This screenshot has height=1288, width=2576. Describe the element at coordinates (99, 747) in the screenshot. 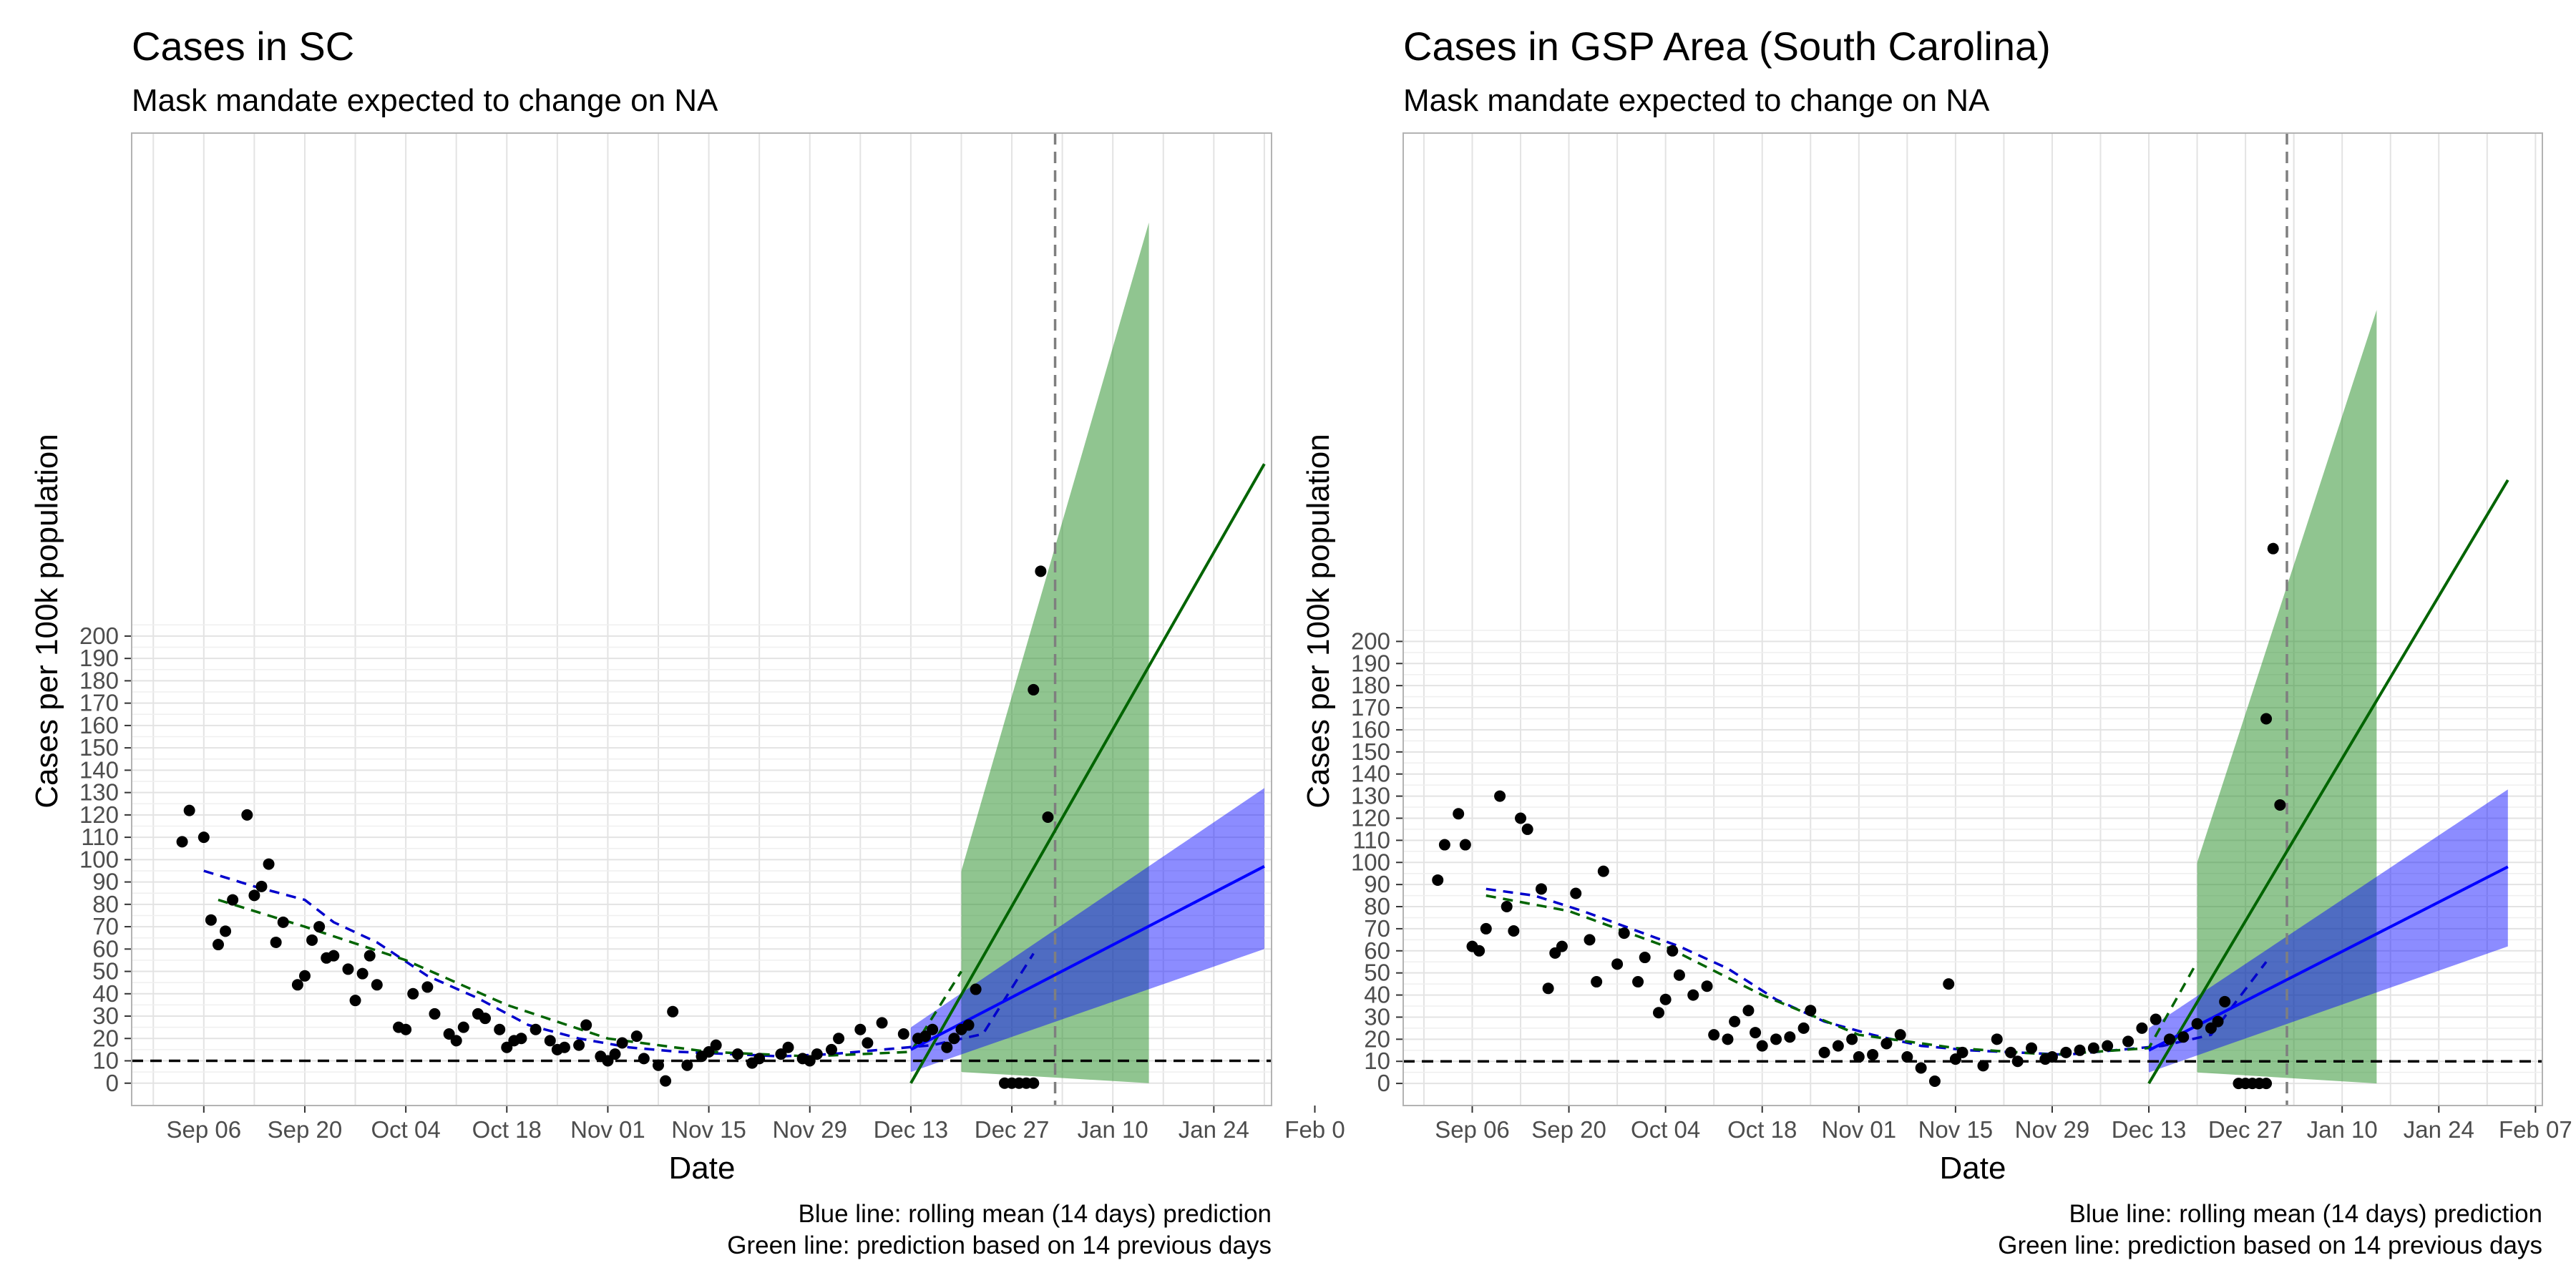

I see `y-tick-label: 150` at that location.